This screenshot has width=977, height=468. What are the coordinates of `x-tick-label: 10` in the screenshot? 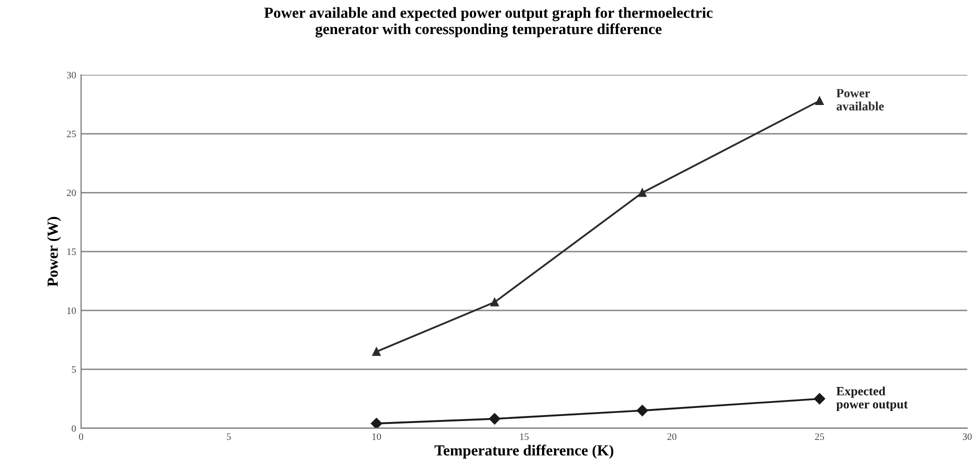 It's located at (376, 436).